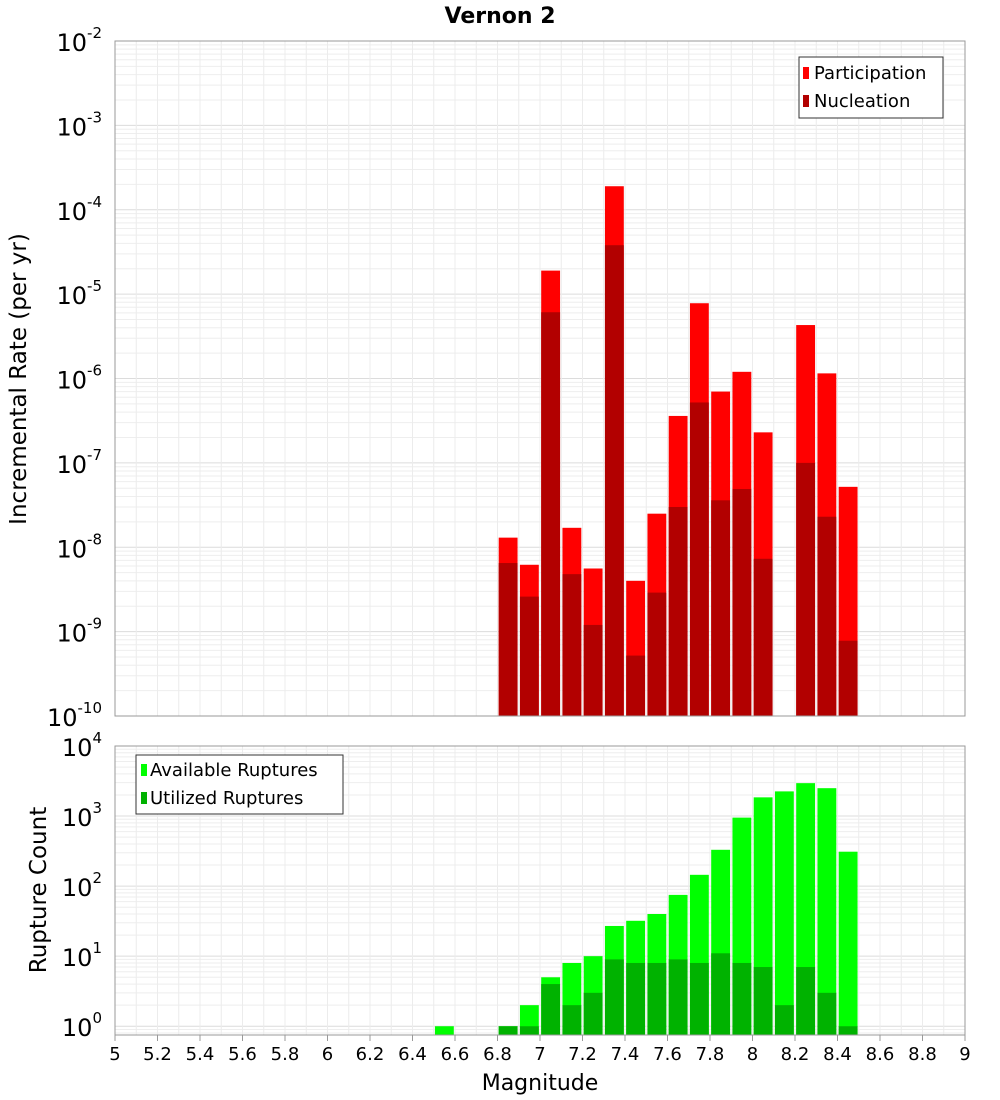  What do you see at coordinates (327, 1054) in the screenshot?
I see `x-tick-label: 6` at bounding box center [327, 1054].